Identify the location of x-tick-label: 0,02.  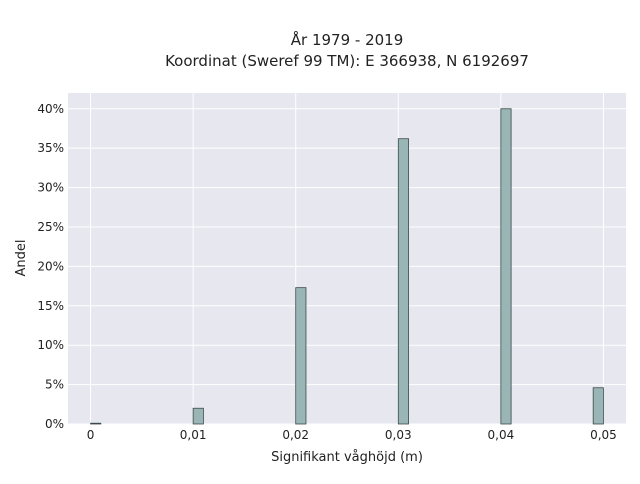
(295, 435).